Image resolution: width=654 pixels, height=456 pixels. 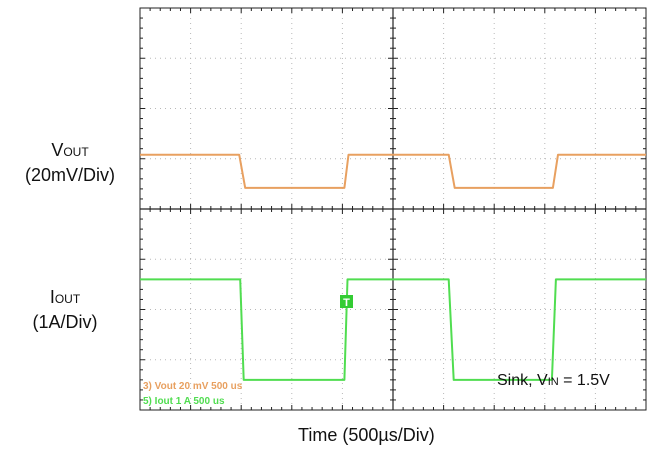 What do you see at coordinates (70, 163) in the screenshot?
I see `vout-axis-label: VOUT (20mV/Div)` at bounding box center [70, 163].